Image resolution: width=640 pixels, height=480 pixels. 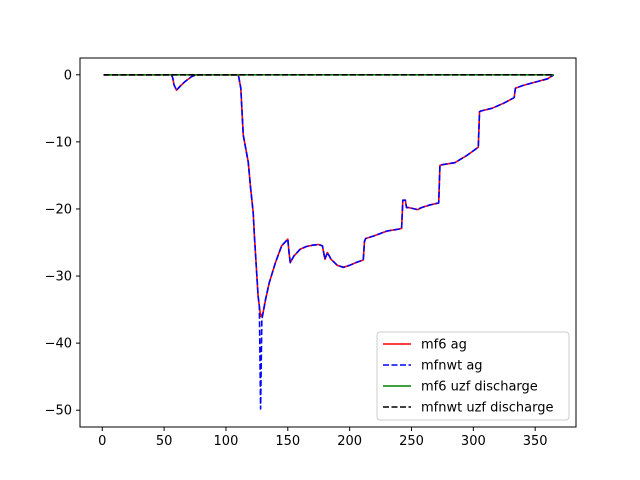 What do you see at coordinates (323, 438) in the screenshot?
I see `x-axis: 0 50 100 150 200 250 300 350` at bounding box center [323, 438].